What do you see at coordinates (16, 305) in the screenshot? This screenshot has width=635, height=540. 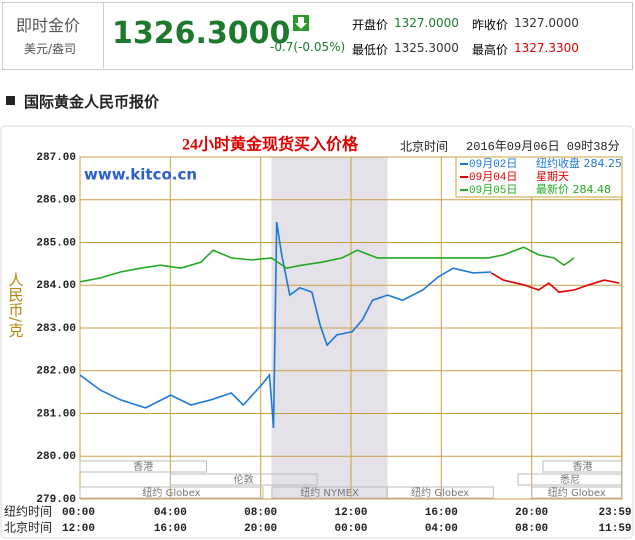 I see `y-axis-title: 人民币/克` at bounding box center [16, 305].